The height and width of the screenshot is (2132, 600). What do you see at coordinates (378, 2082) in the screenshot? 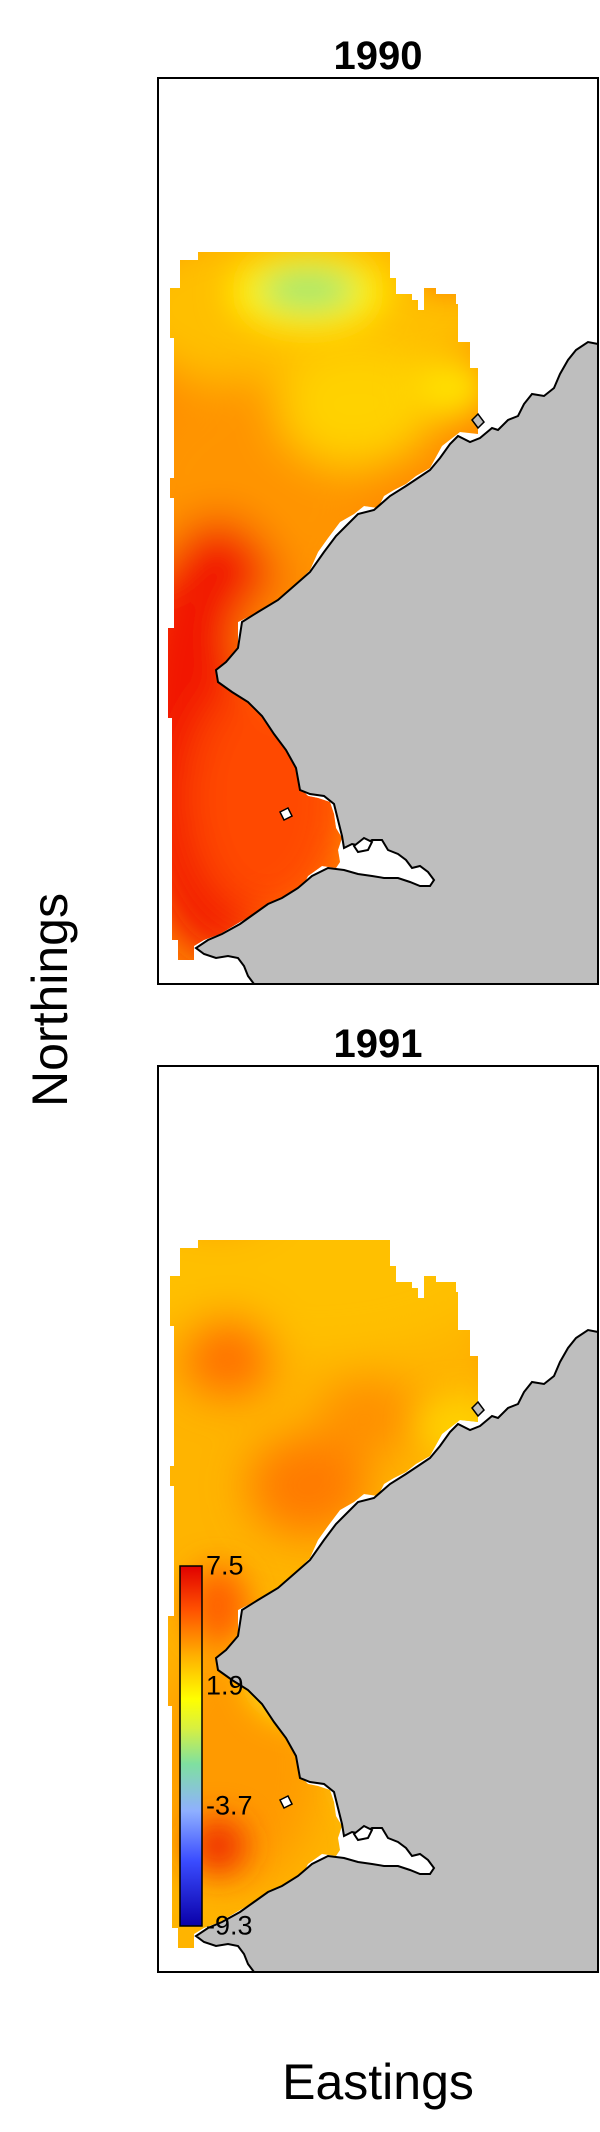
I see `x-axis-label: Eastings` at bounding box center [378, 2082].